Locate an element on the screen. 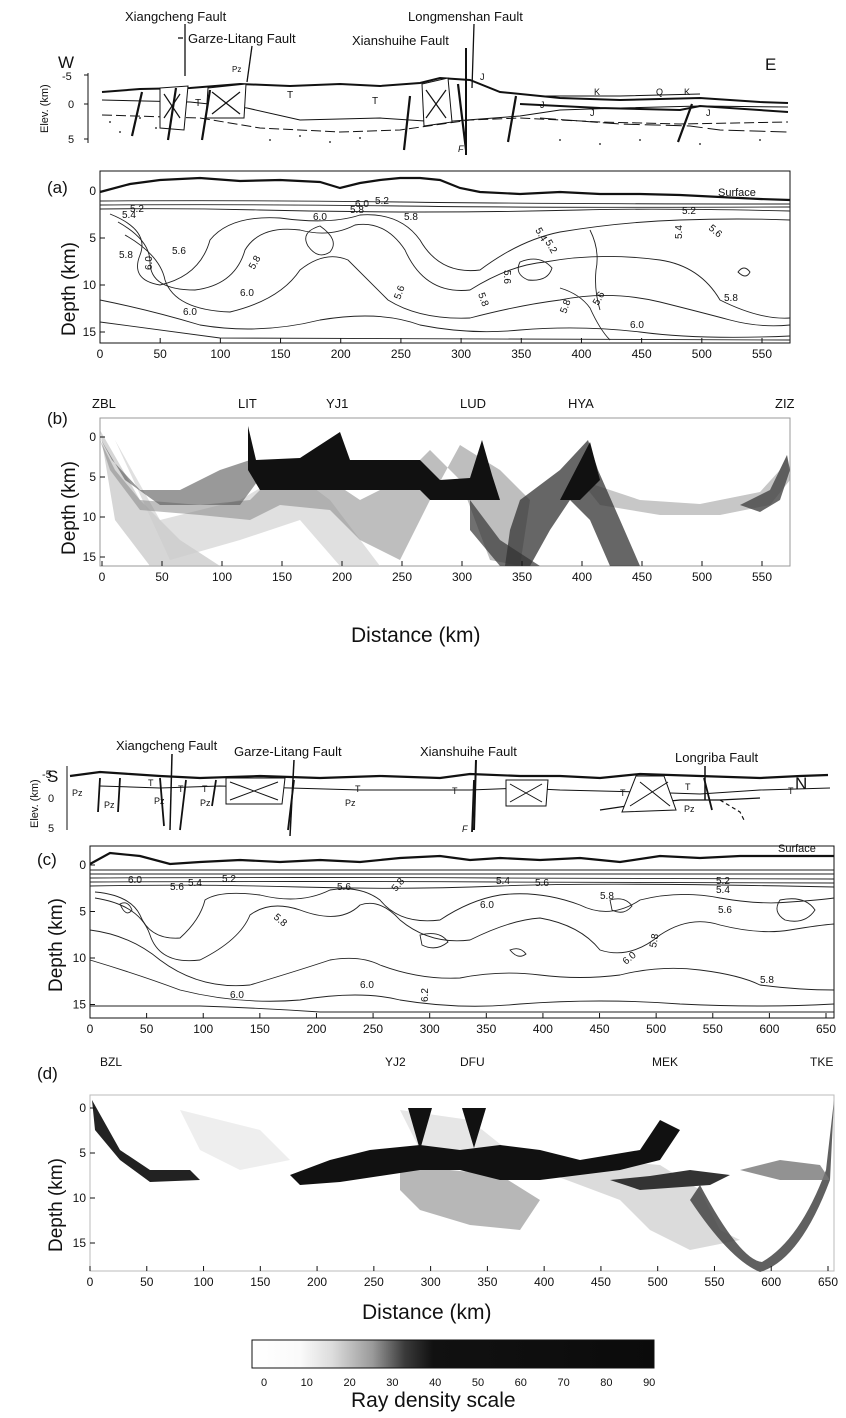  station-label: TKE is located at coordinates (821, 1062).